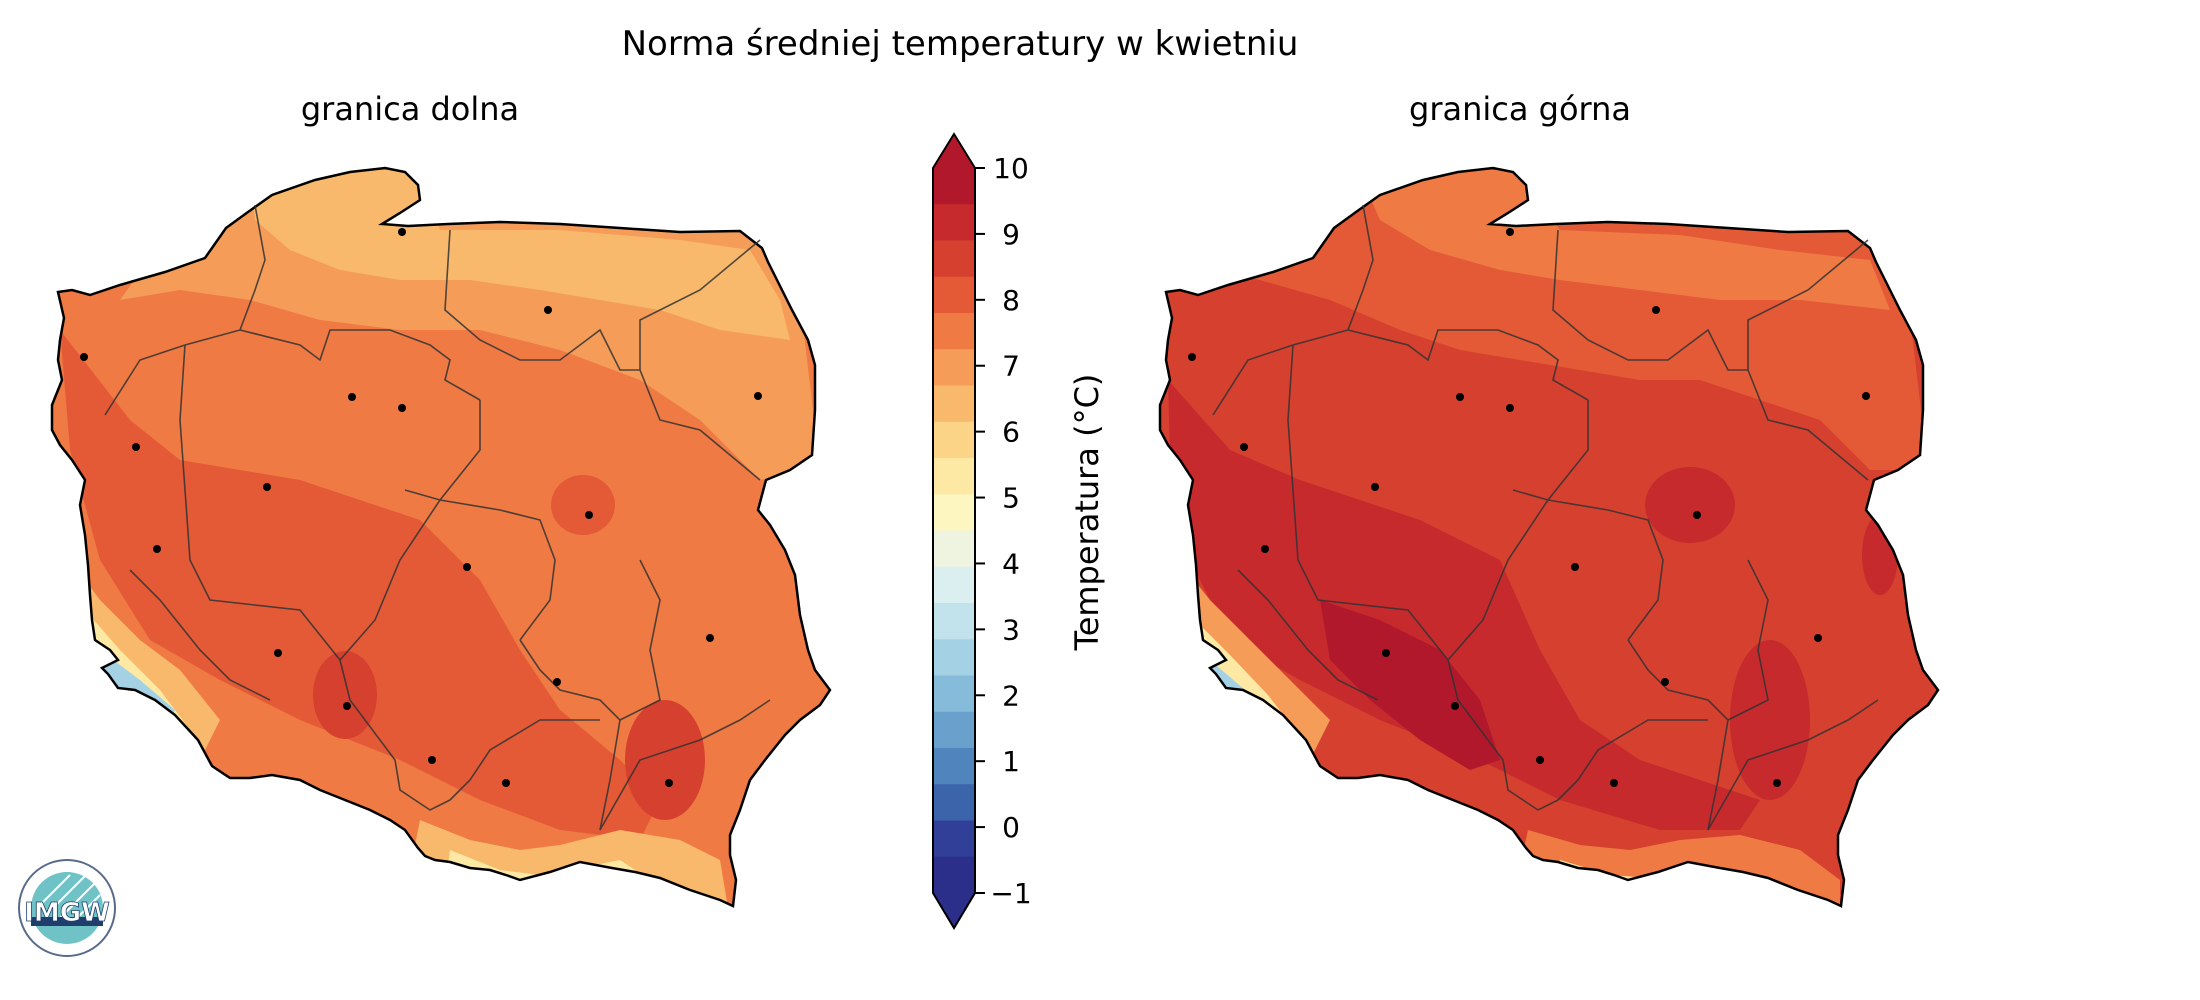  Describe the element at coordinates (1011, 827) in the screenshot. I see `colorbar-tick-label: 0` at that location.